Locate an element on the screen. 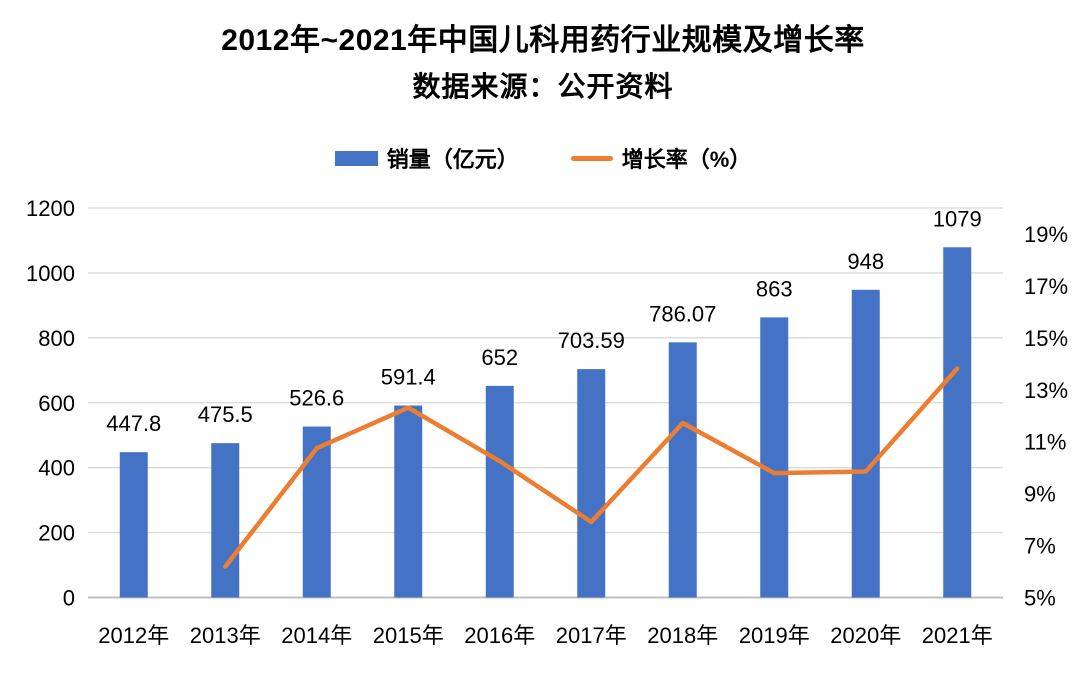 This screenshot has width=1086, height=673. x-axis-tick-label: 2018年 is located at coordinates (682, 635).